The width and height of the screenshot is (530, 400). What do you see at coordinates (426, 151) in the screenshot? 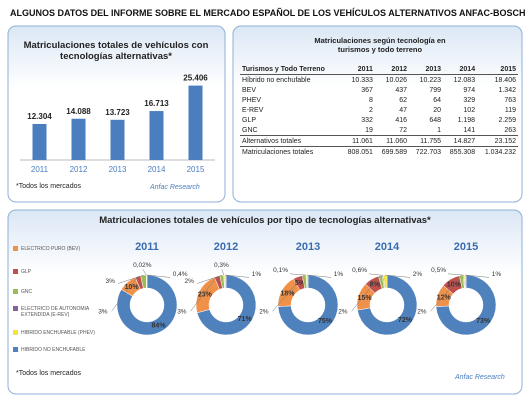
I see `table-cell: 722.703` at bounding box center [426, 151].